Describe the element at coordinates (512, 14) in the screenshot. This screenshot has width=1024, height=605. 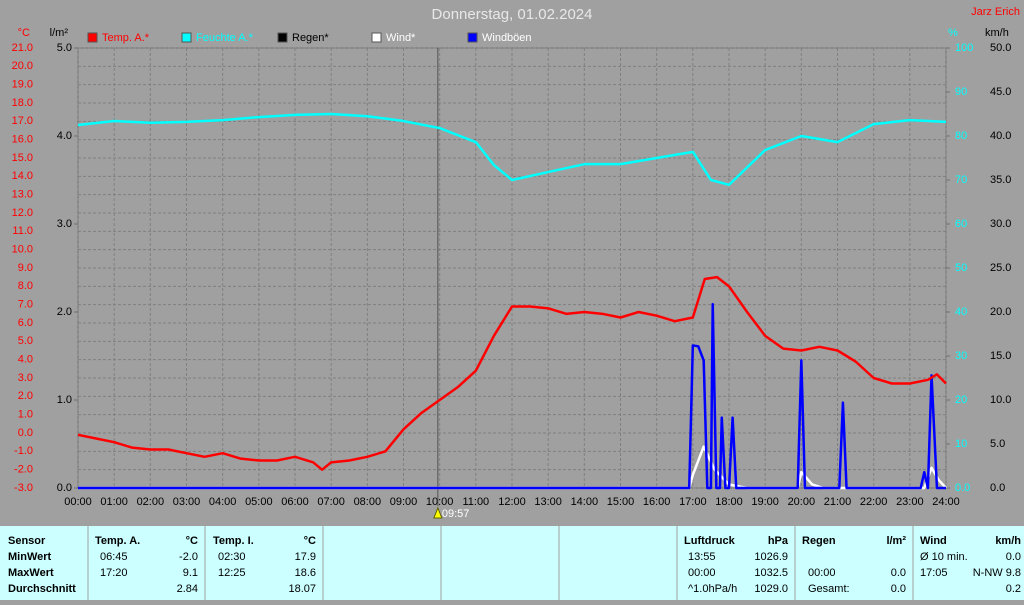
I see `chart-title: Donnerstag, 01.02.2024` at that location.